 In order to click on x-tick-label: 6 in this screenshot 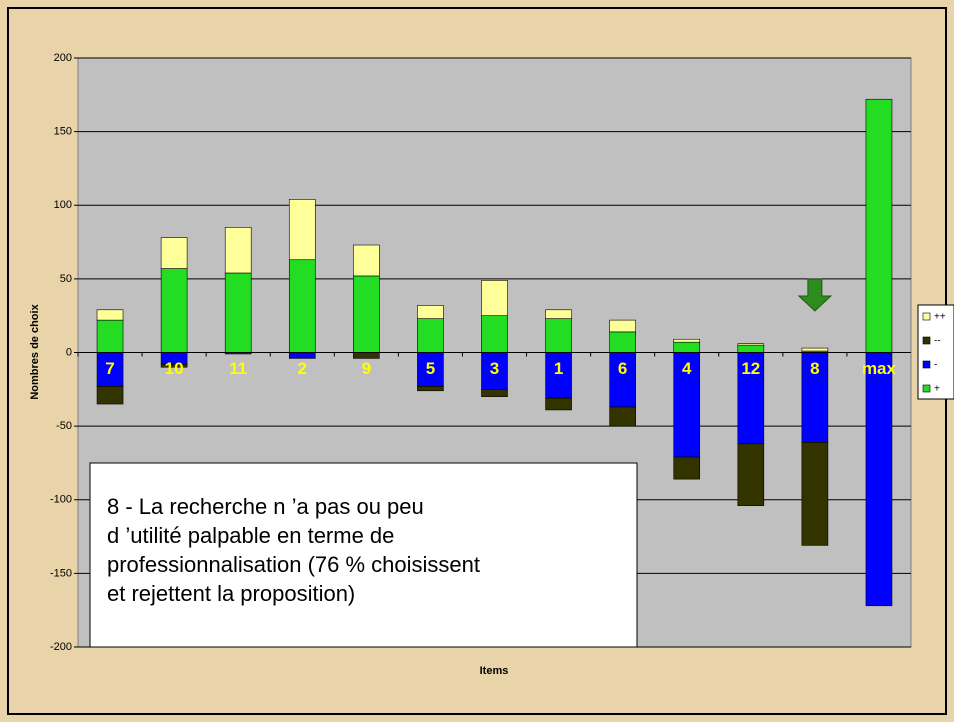, I will do `click(622, 368)`.